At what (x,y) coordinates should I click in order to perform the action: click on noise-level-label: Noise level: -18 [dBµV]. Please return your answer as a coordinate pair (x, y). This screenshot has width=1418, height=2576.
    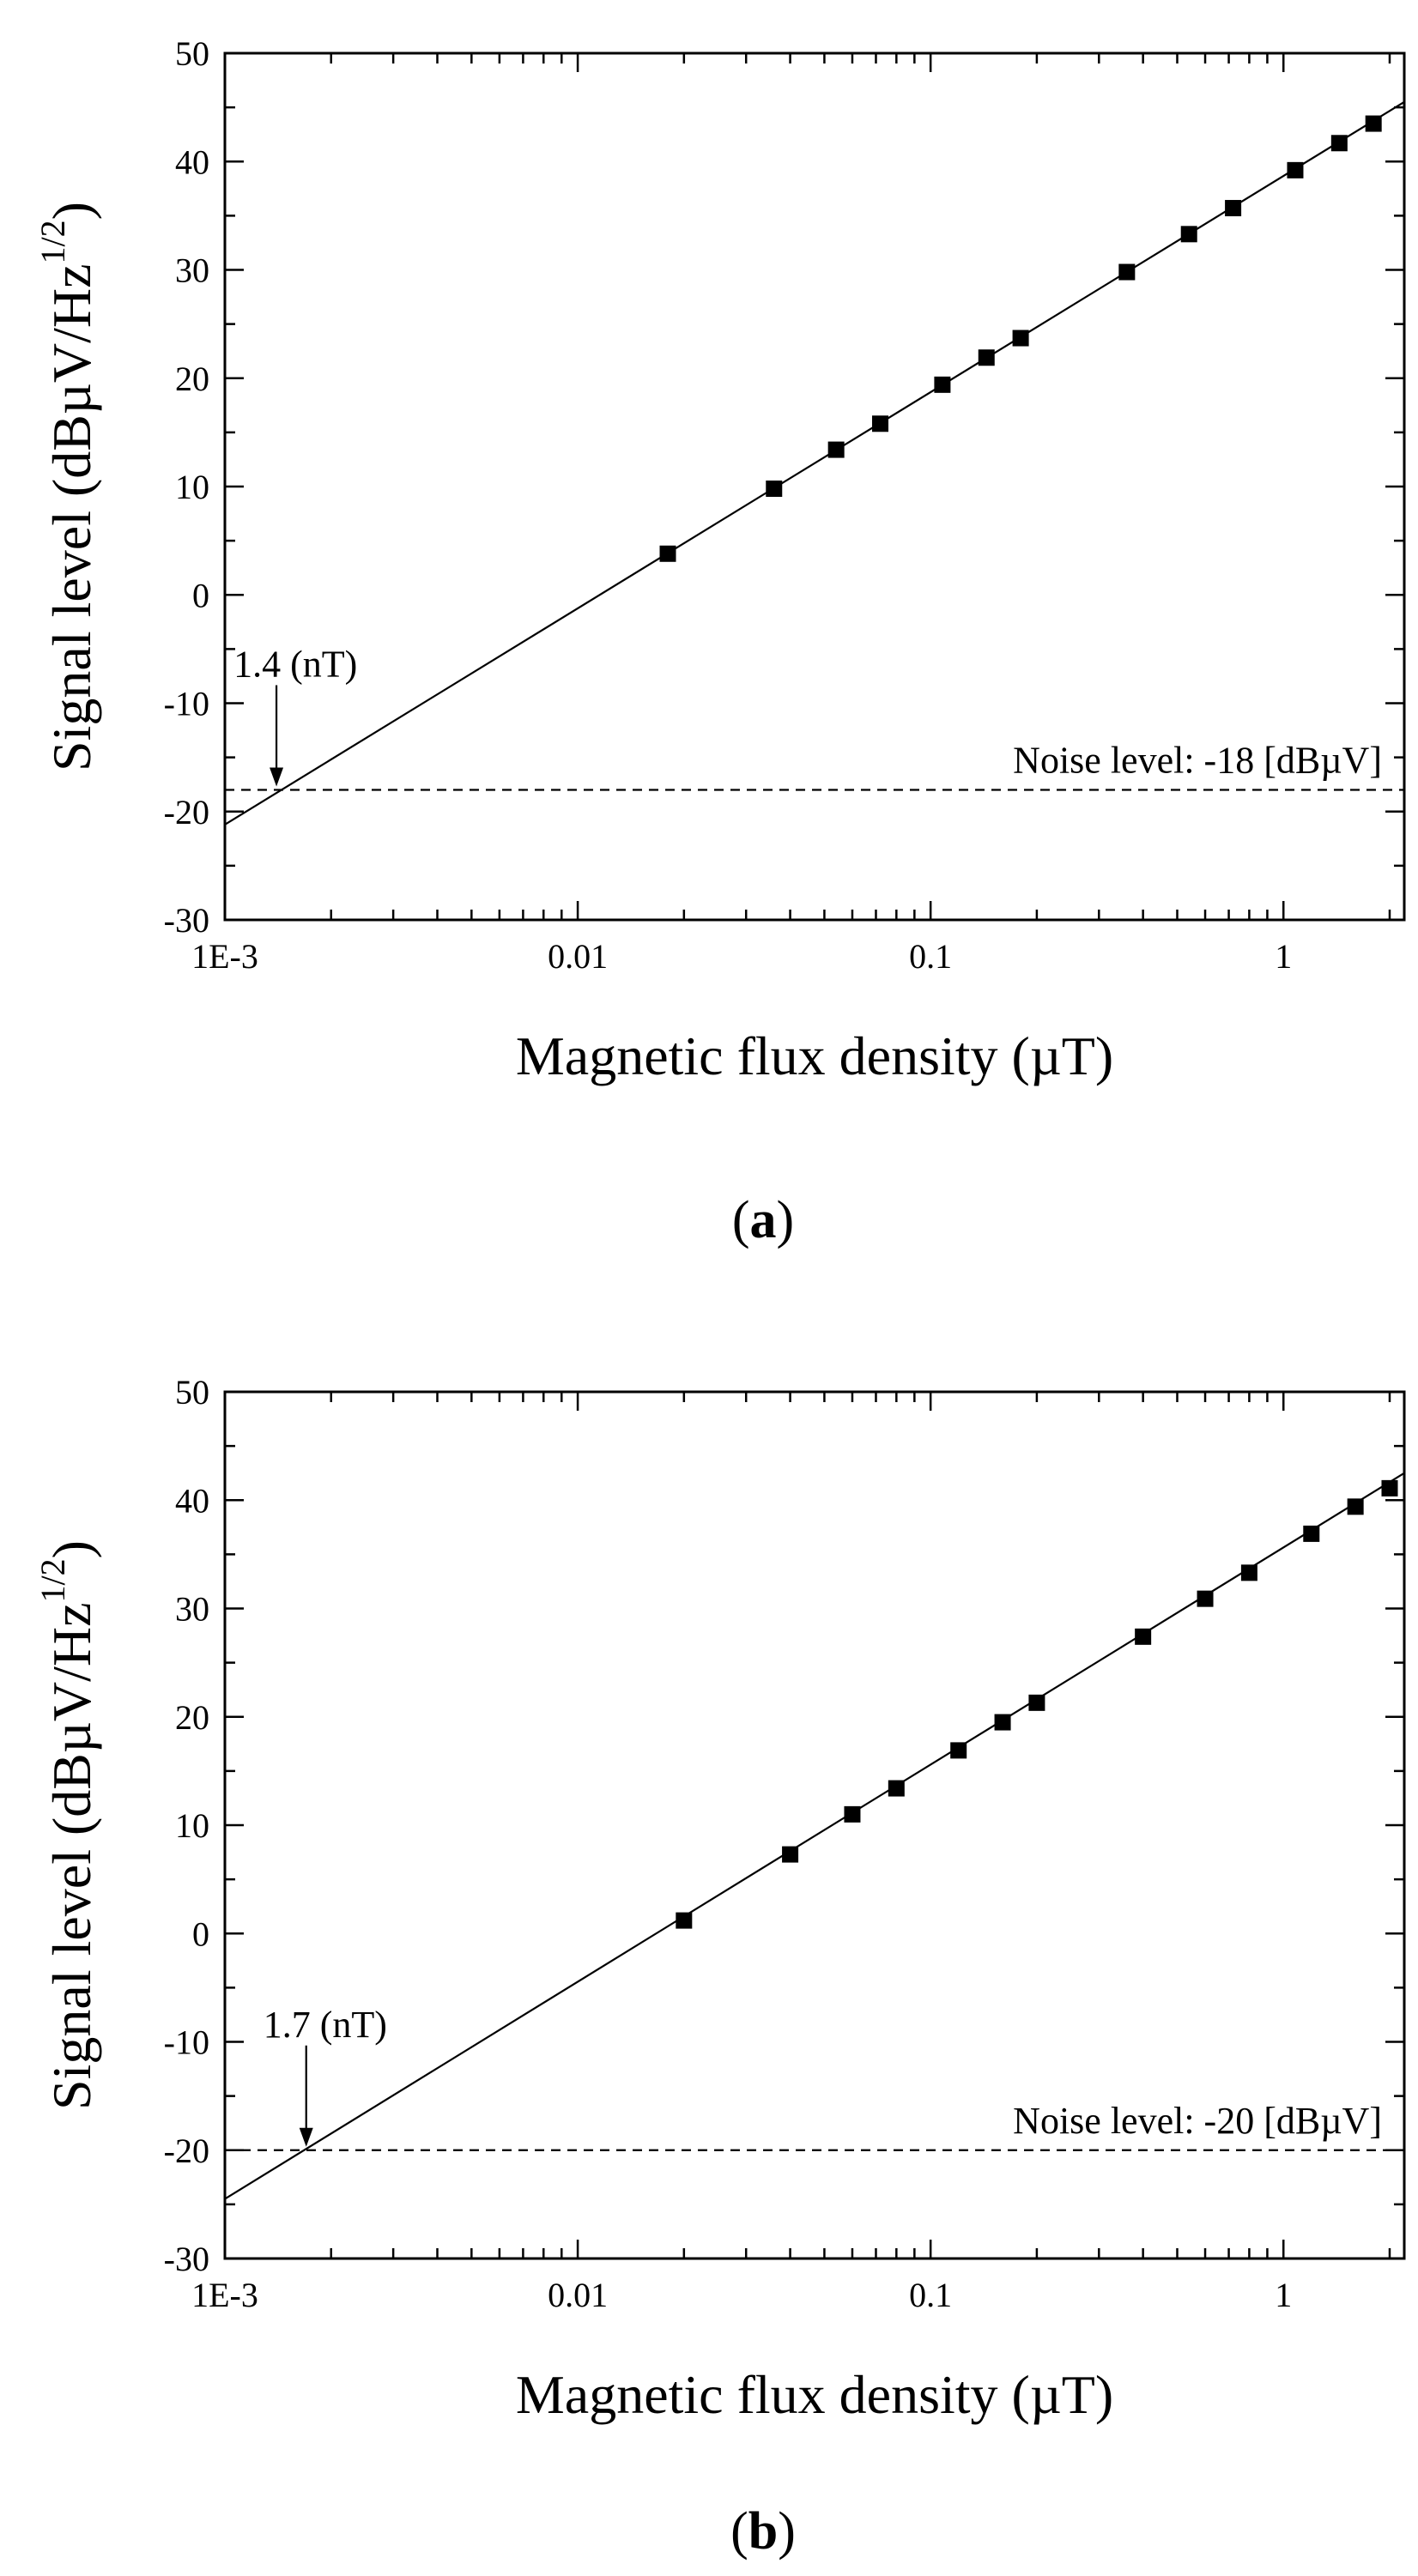
    Looking at the image, I should click on (1197, 761).